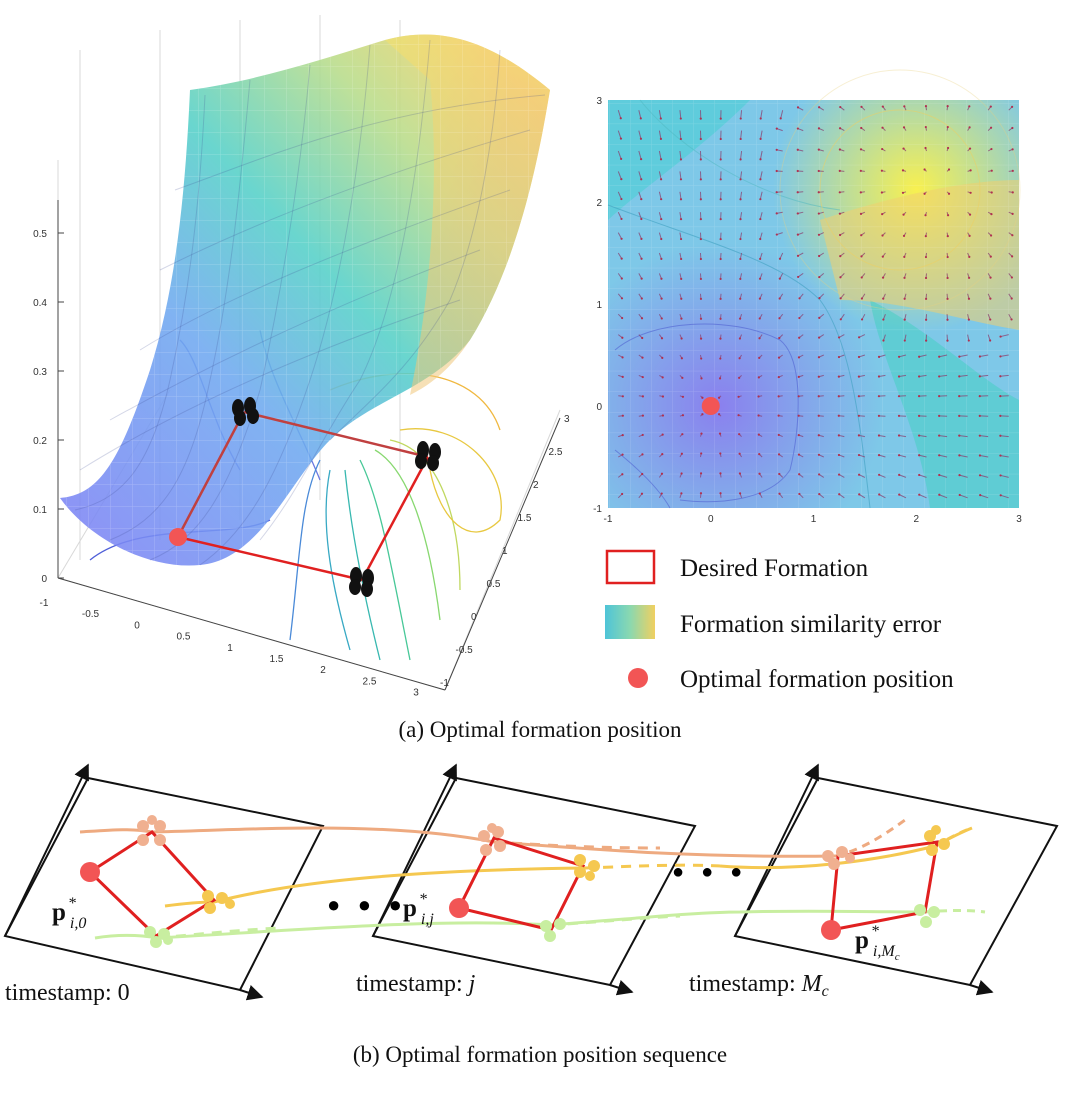  What do you see at coordinates (184, 637) in the screenshot?
I see `x-tick-label: 0.5` at bounding box center [184, 637].